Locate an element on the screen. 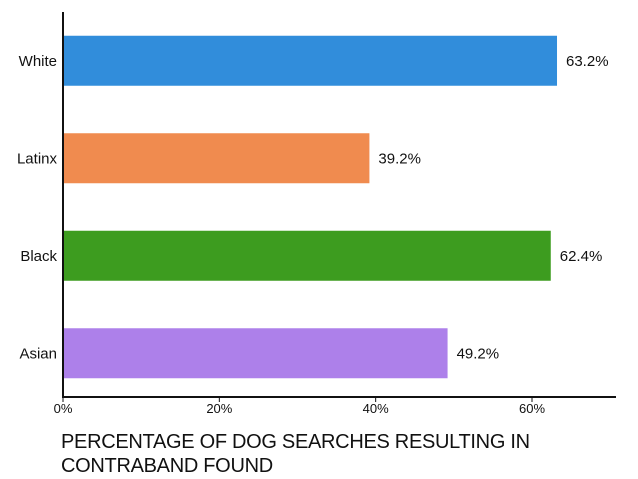 The width and height of the screenshot is (638, 479). x-tick-label: 20% is located at coordinates (219, 408).